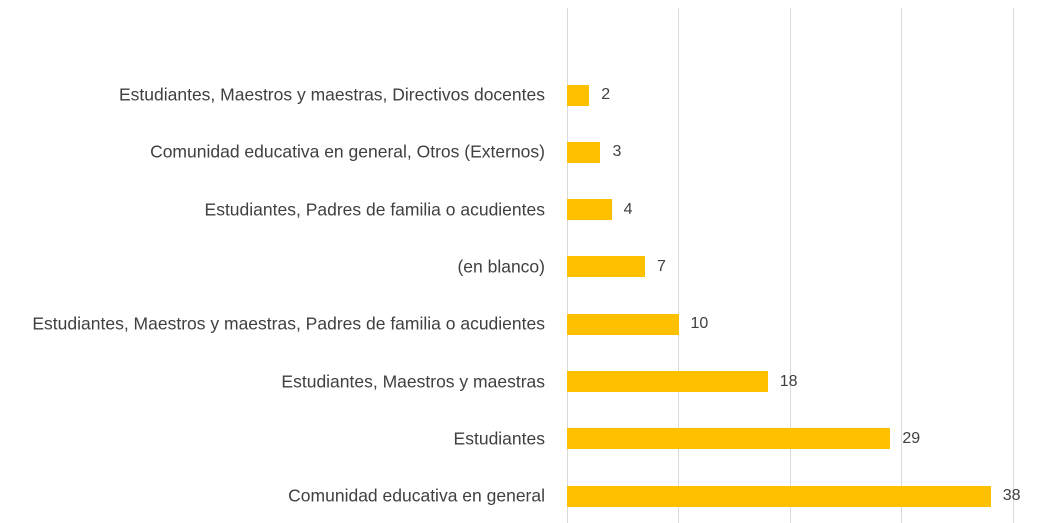 The height and width of the screenshot is (523, 1038). I want to click on category-label: Estudiantes, so click(499, 438).